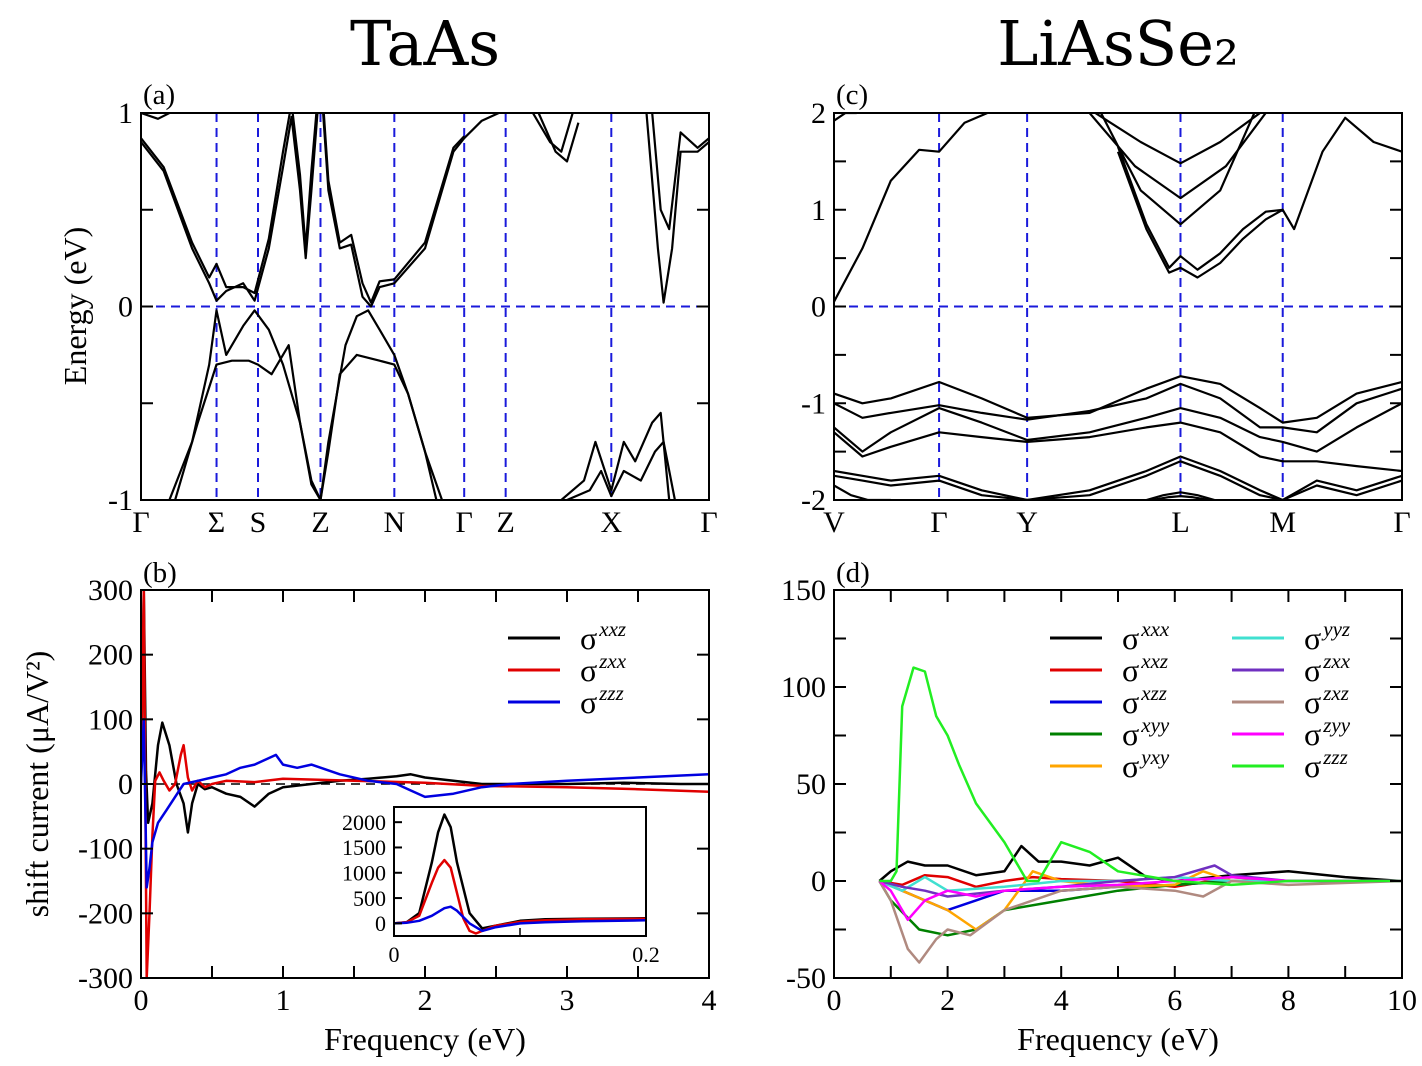 This screenshot has width=1422, height=1066. Describe the element at coordinates (1118, 1039) in the screenshot. I see `panel-d-xlabel: Frequency (eV)` at that location.